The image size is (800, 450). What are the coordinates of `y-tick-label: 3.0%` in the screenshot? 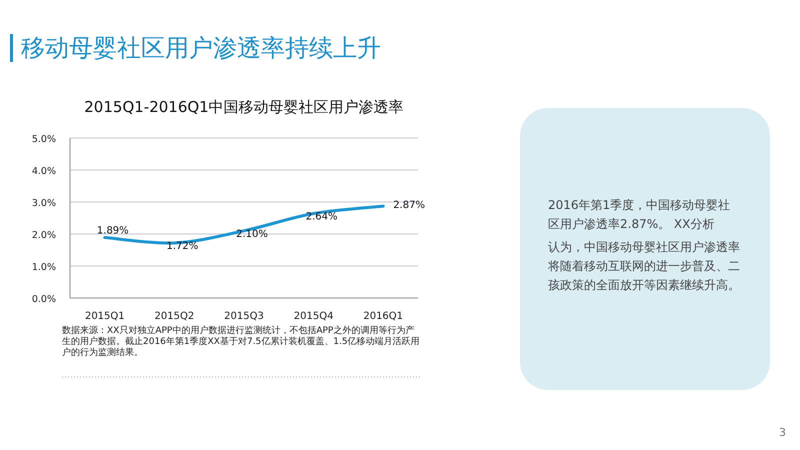 It's located at (44, 203).